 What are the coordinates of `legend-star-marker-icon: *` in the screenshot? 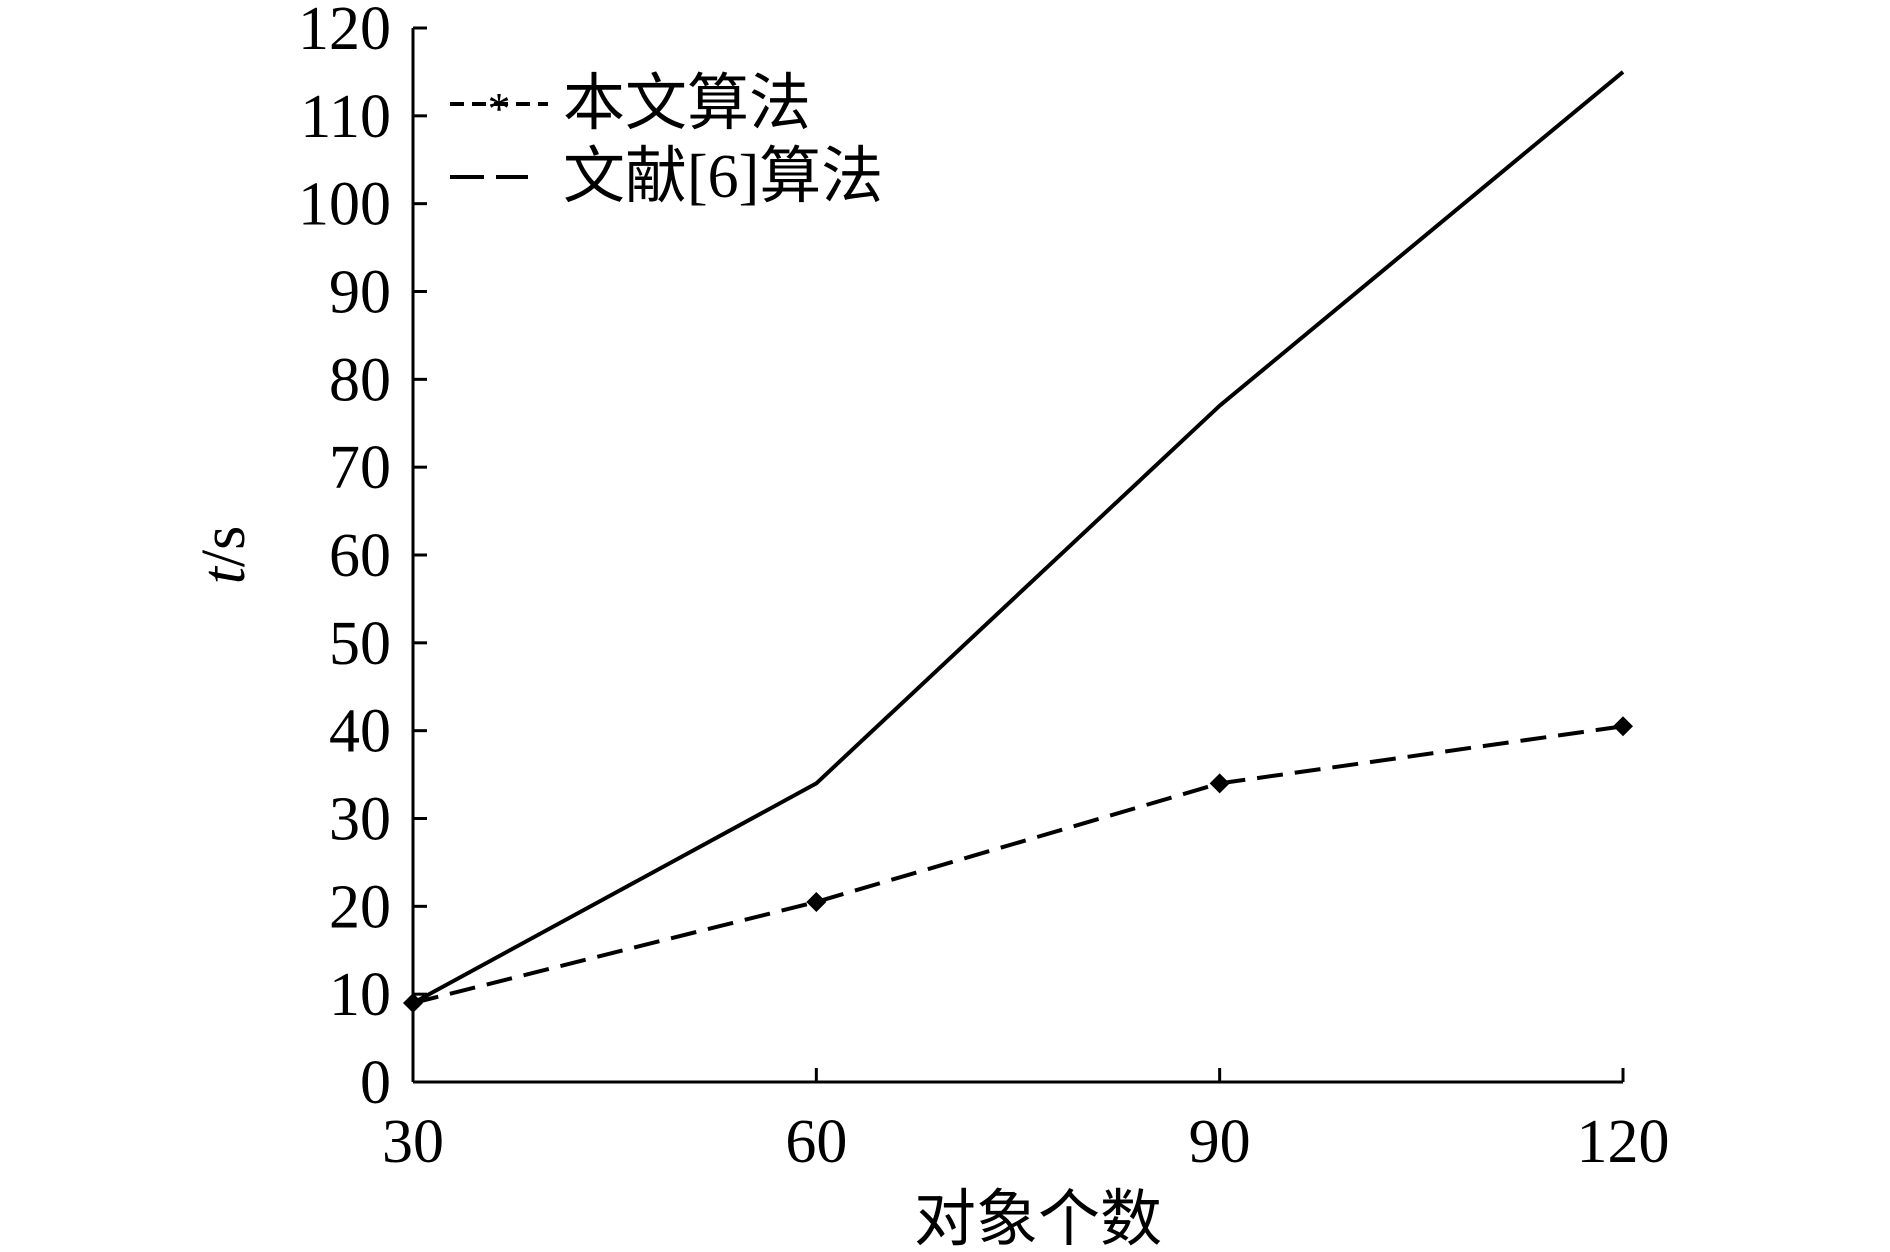 It's located at (499, 108).